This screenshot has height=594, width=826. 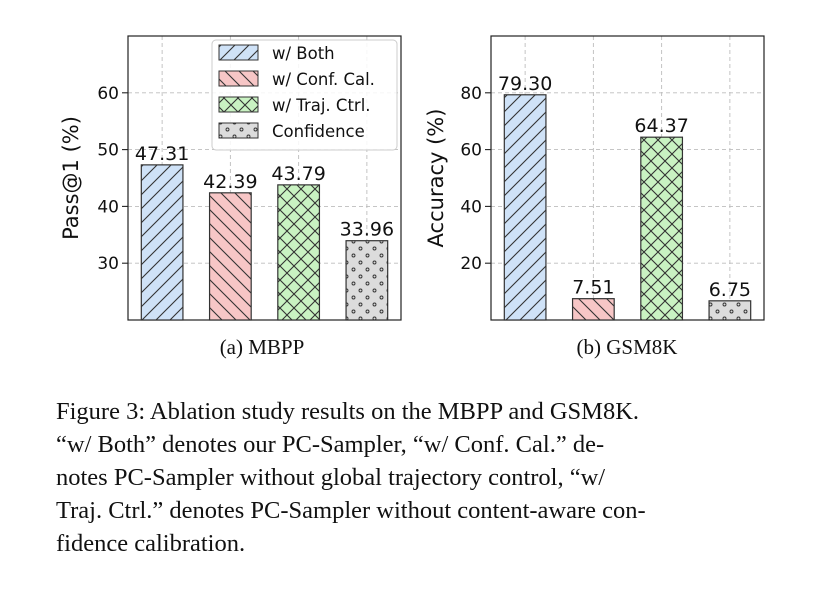 I want to click on mbpp-panel-label: (a) MBPP, so click(x=262, y=347).